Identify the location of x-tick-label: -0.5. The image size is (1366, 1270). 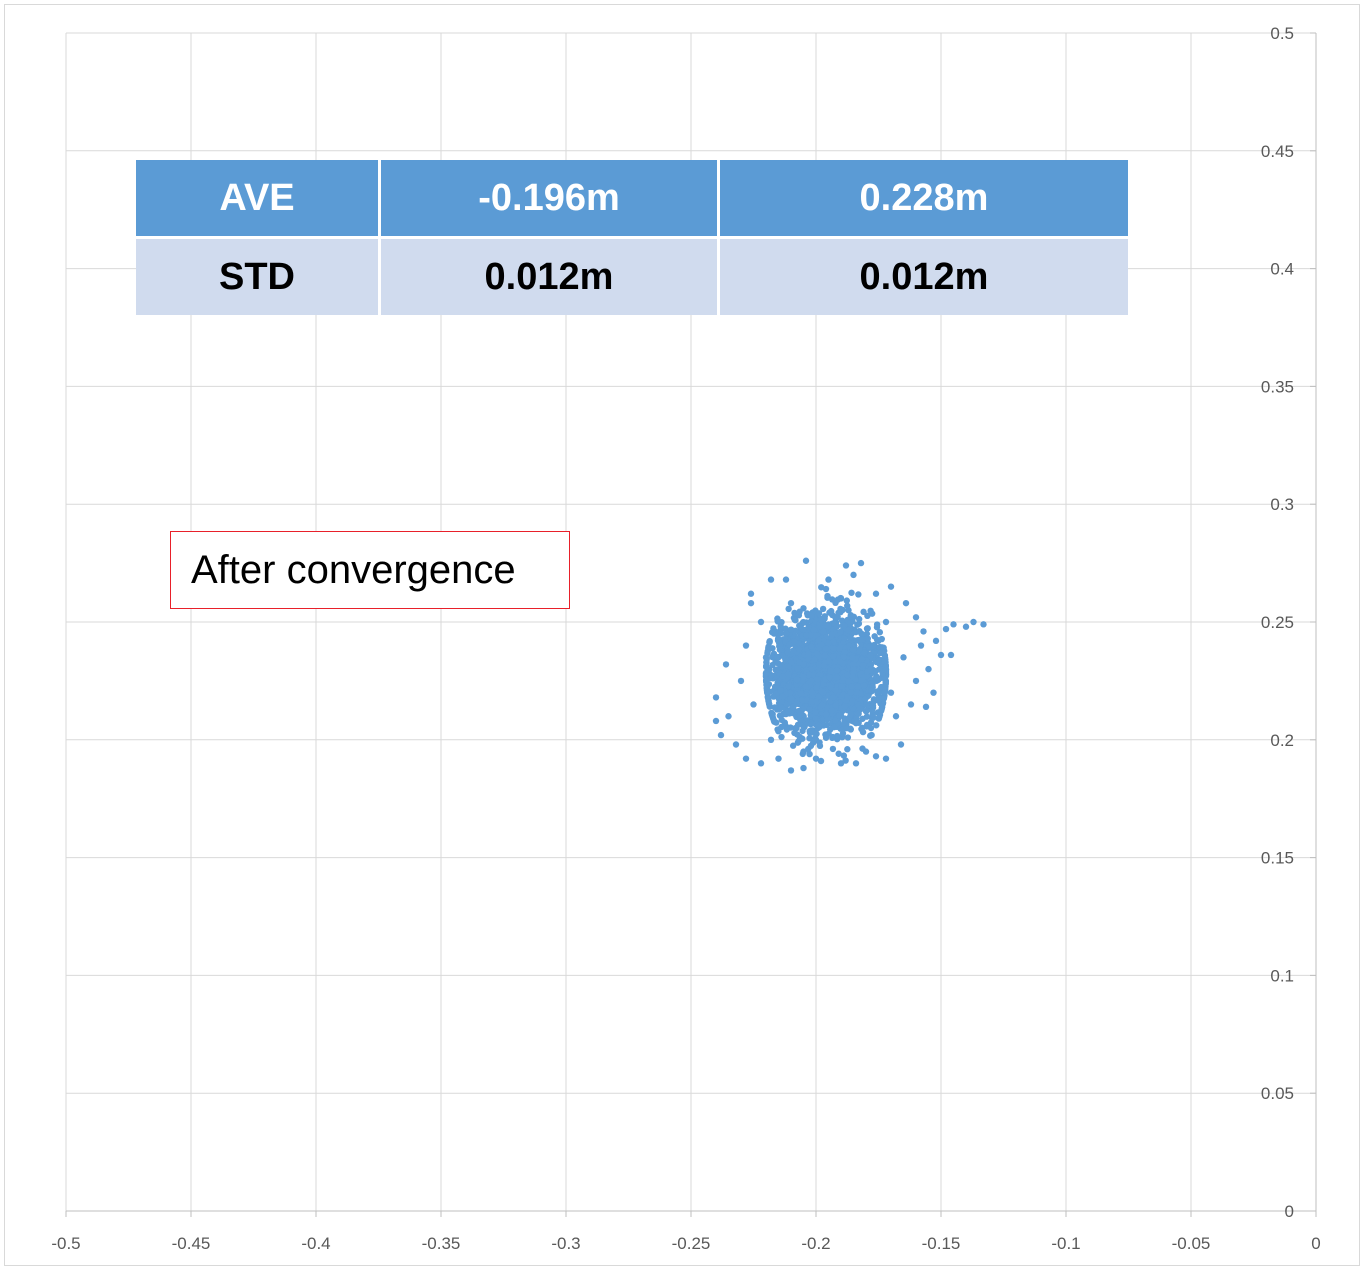
(65, 1243).